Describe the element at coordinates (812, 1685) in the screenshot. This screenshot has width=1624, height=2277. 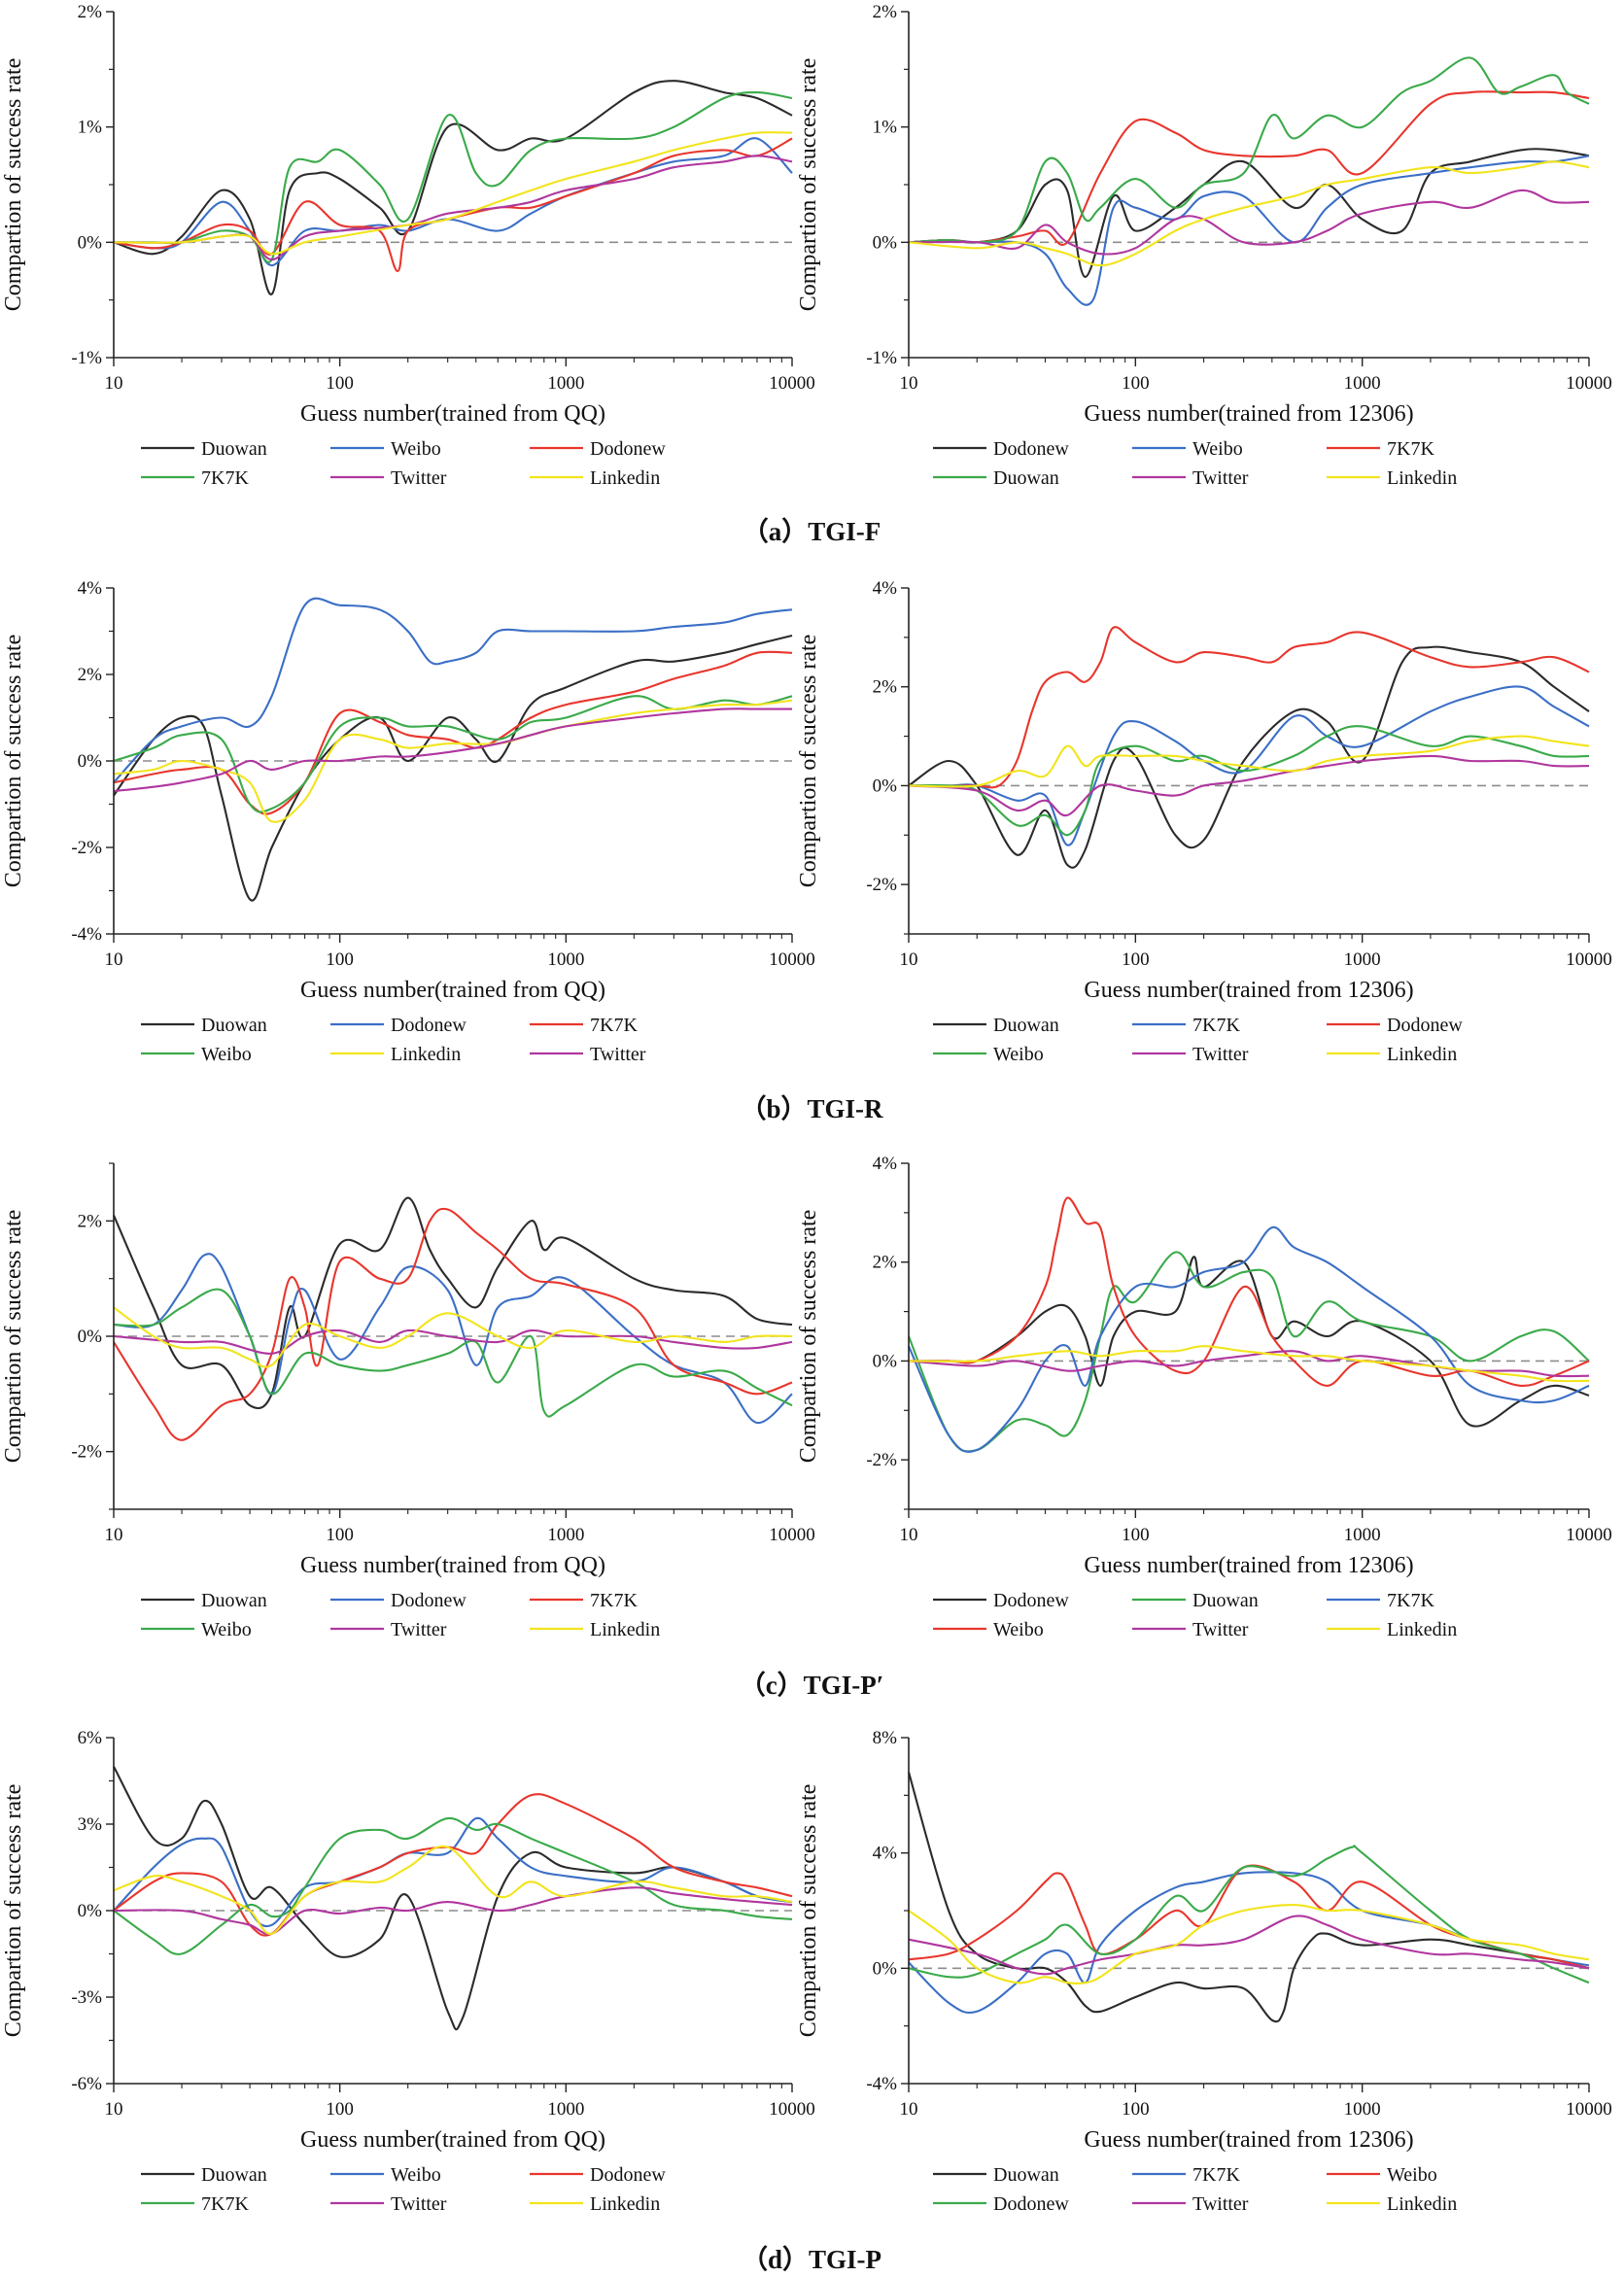
I see `caption-c: （c）TGI-P′` at that location.